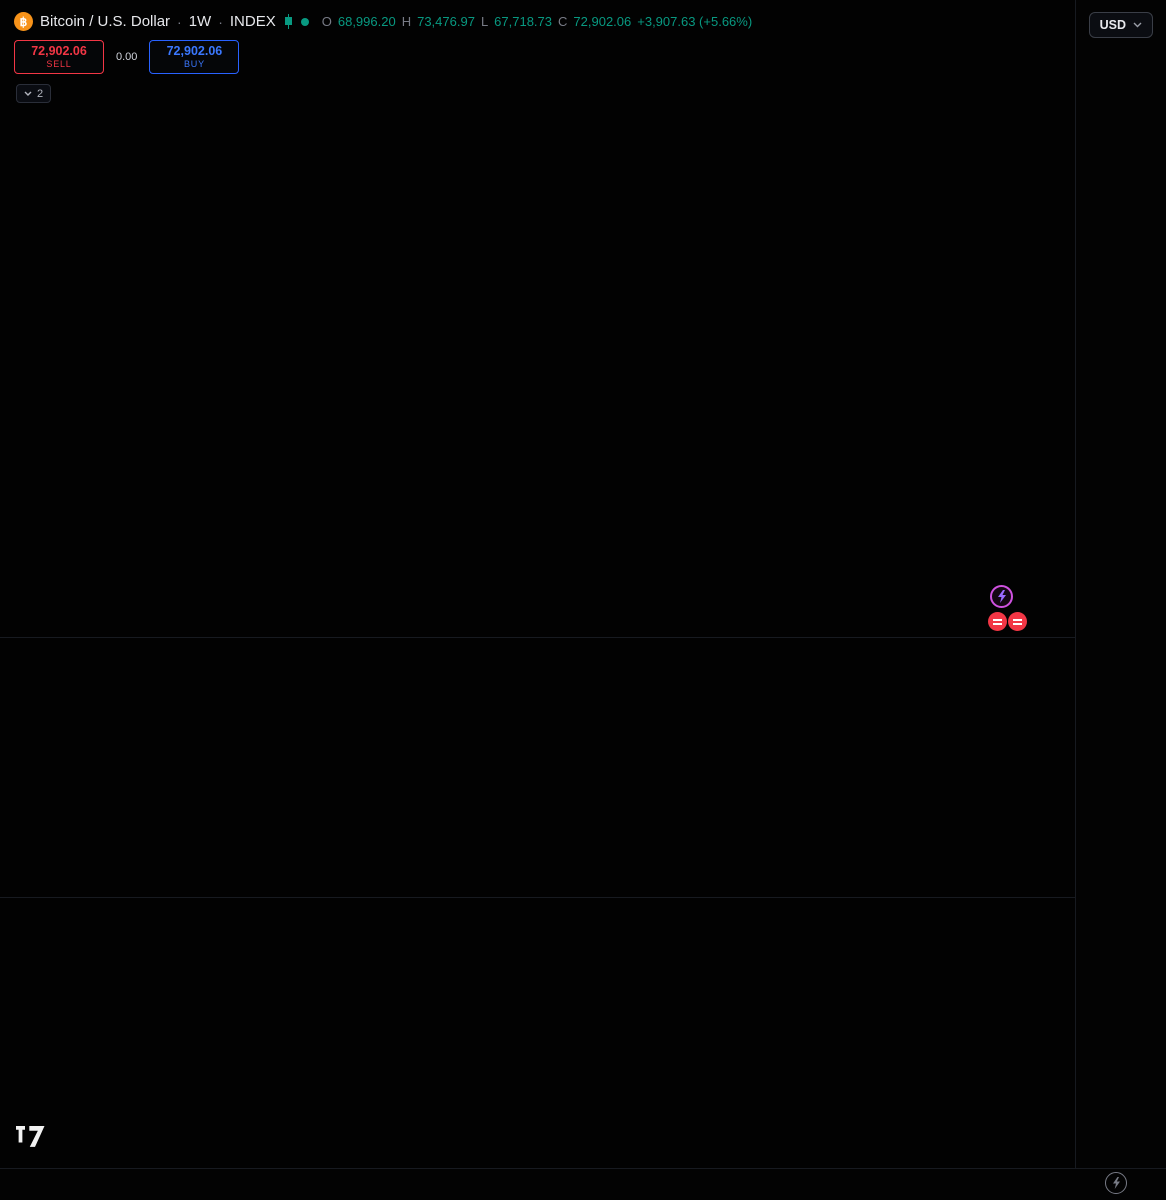 The height and width of the screenshot is (1200, 1166). What do you see at coordinates (288, 21) in the screenshot?
I see `candle-type-icon` at bounding box center [288, 21].